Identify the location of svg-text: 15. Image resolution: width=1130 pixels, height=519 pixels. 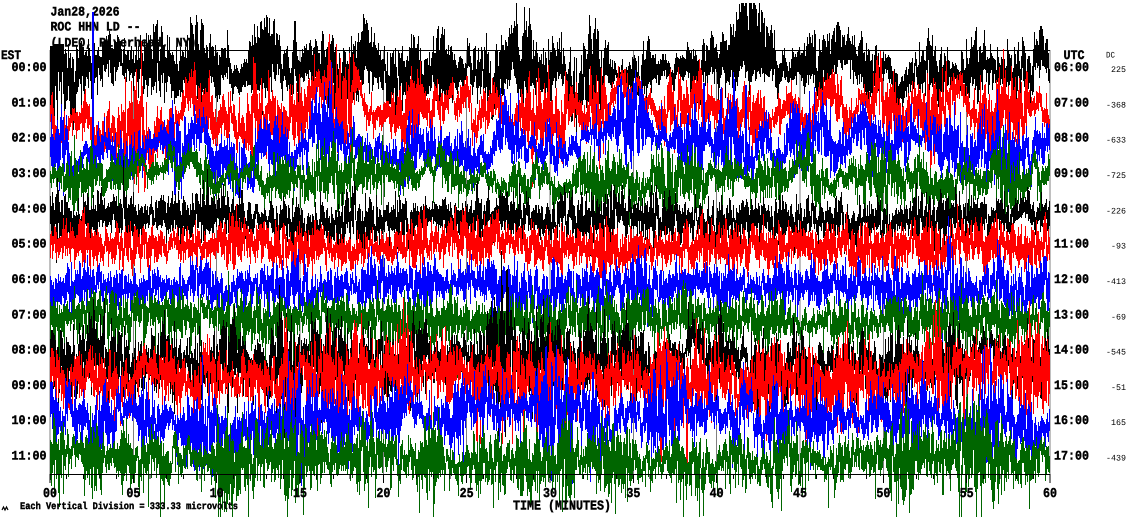
(300, 494).